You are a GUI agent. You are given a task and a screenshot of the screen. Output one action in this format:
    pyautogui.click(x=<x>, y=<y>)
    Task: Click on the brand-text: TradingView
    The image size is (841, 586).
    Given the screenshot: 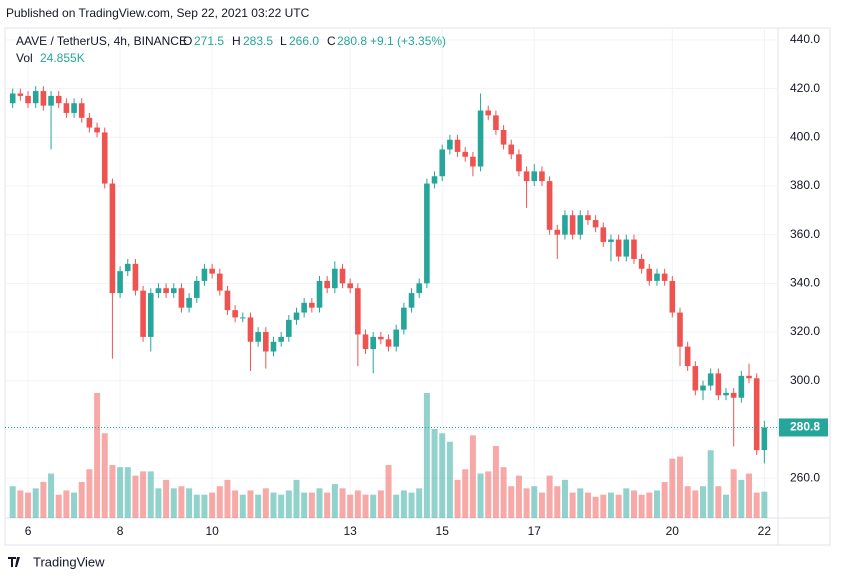 What is the action you would take?
    pyautogui.click(x=69, y=561)
    